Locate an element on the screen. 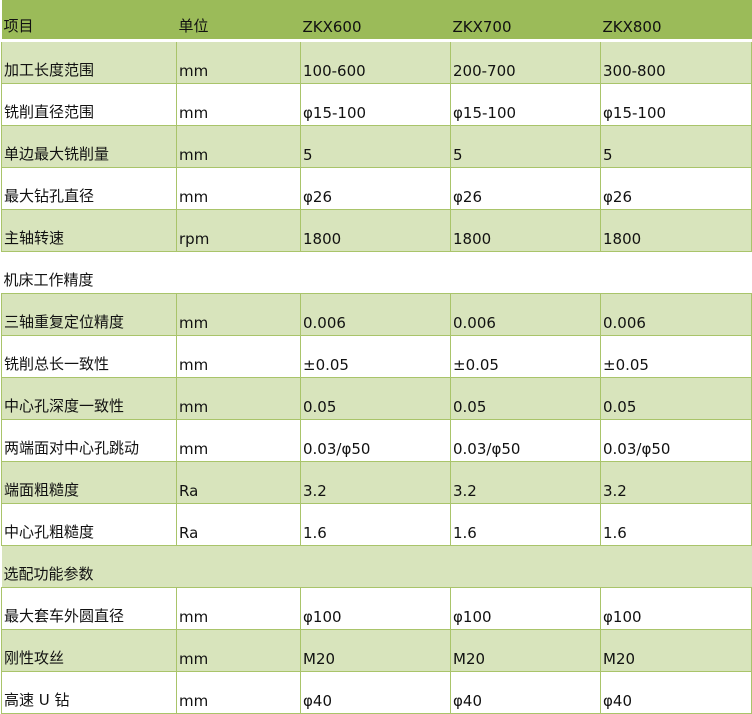 The width and height of the screenshot is (752, 714). table-row: 最大套车外圆直径 mm φ100 φ100 φ100 is located at coordinates (376, 608).